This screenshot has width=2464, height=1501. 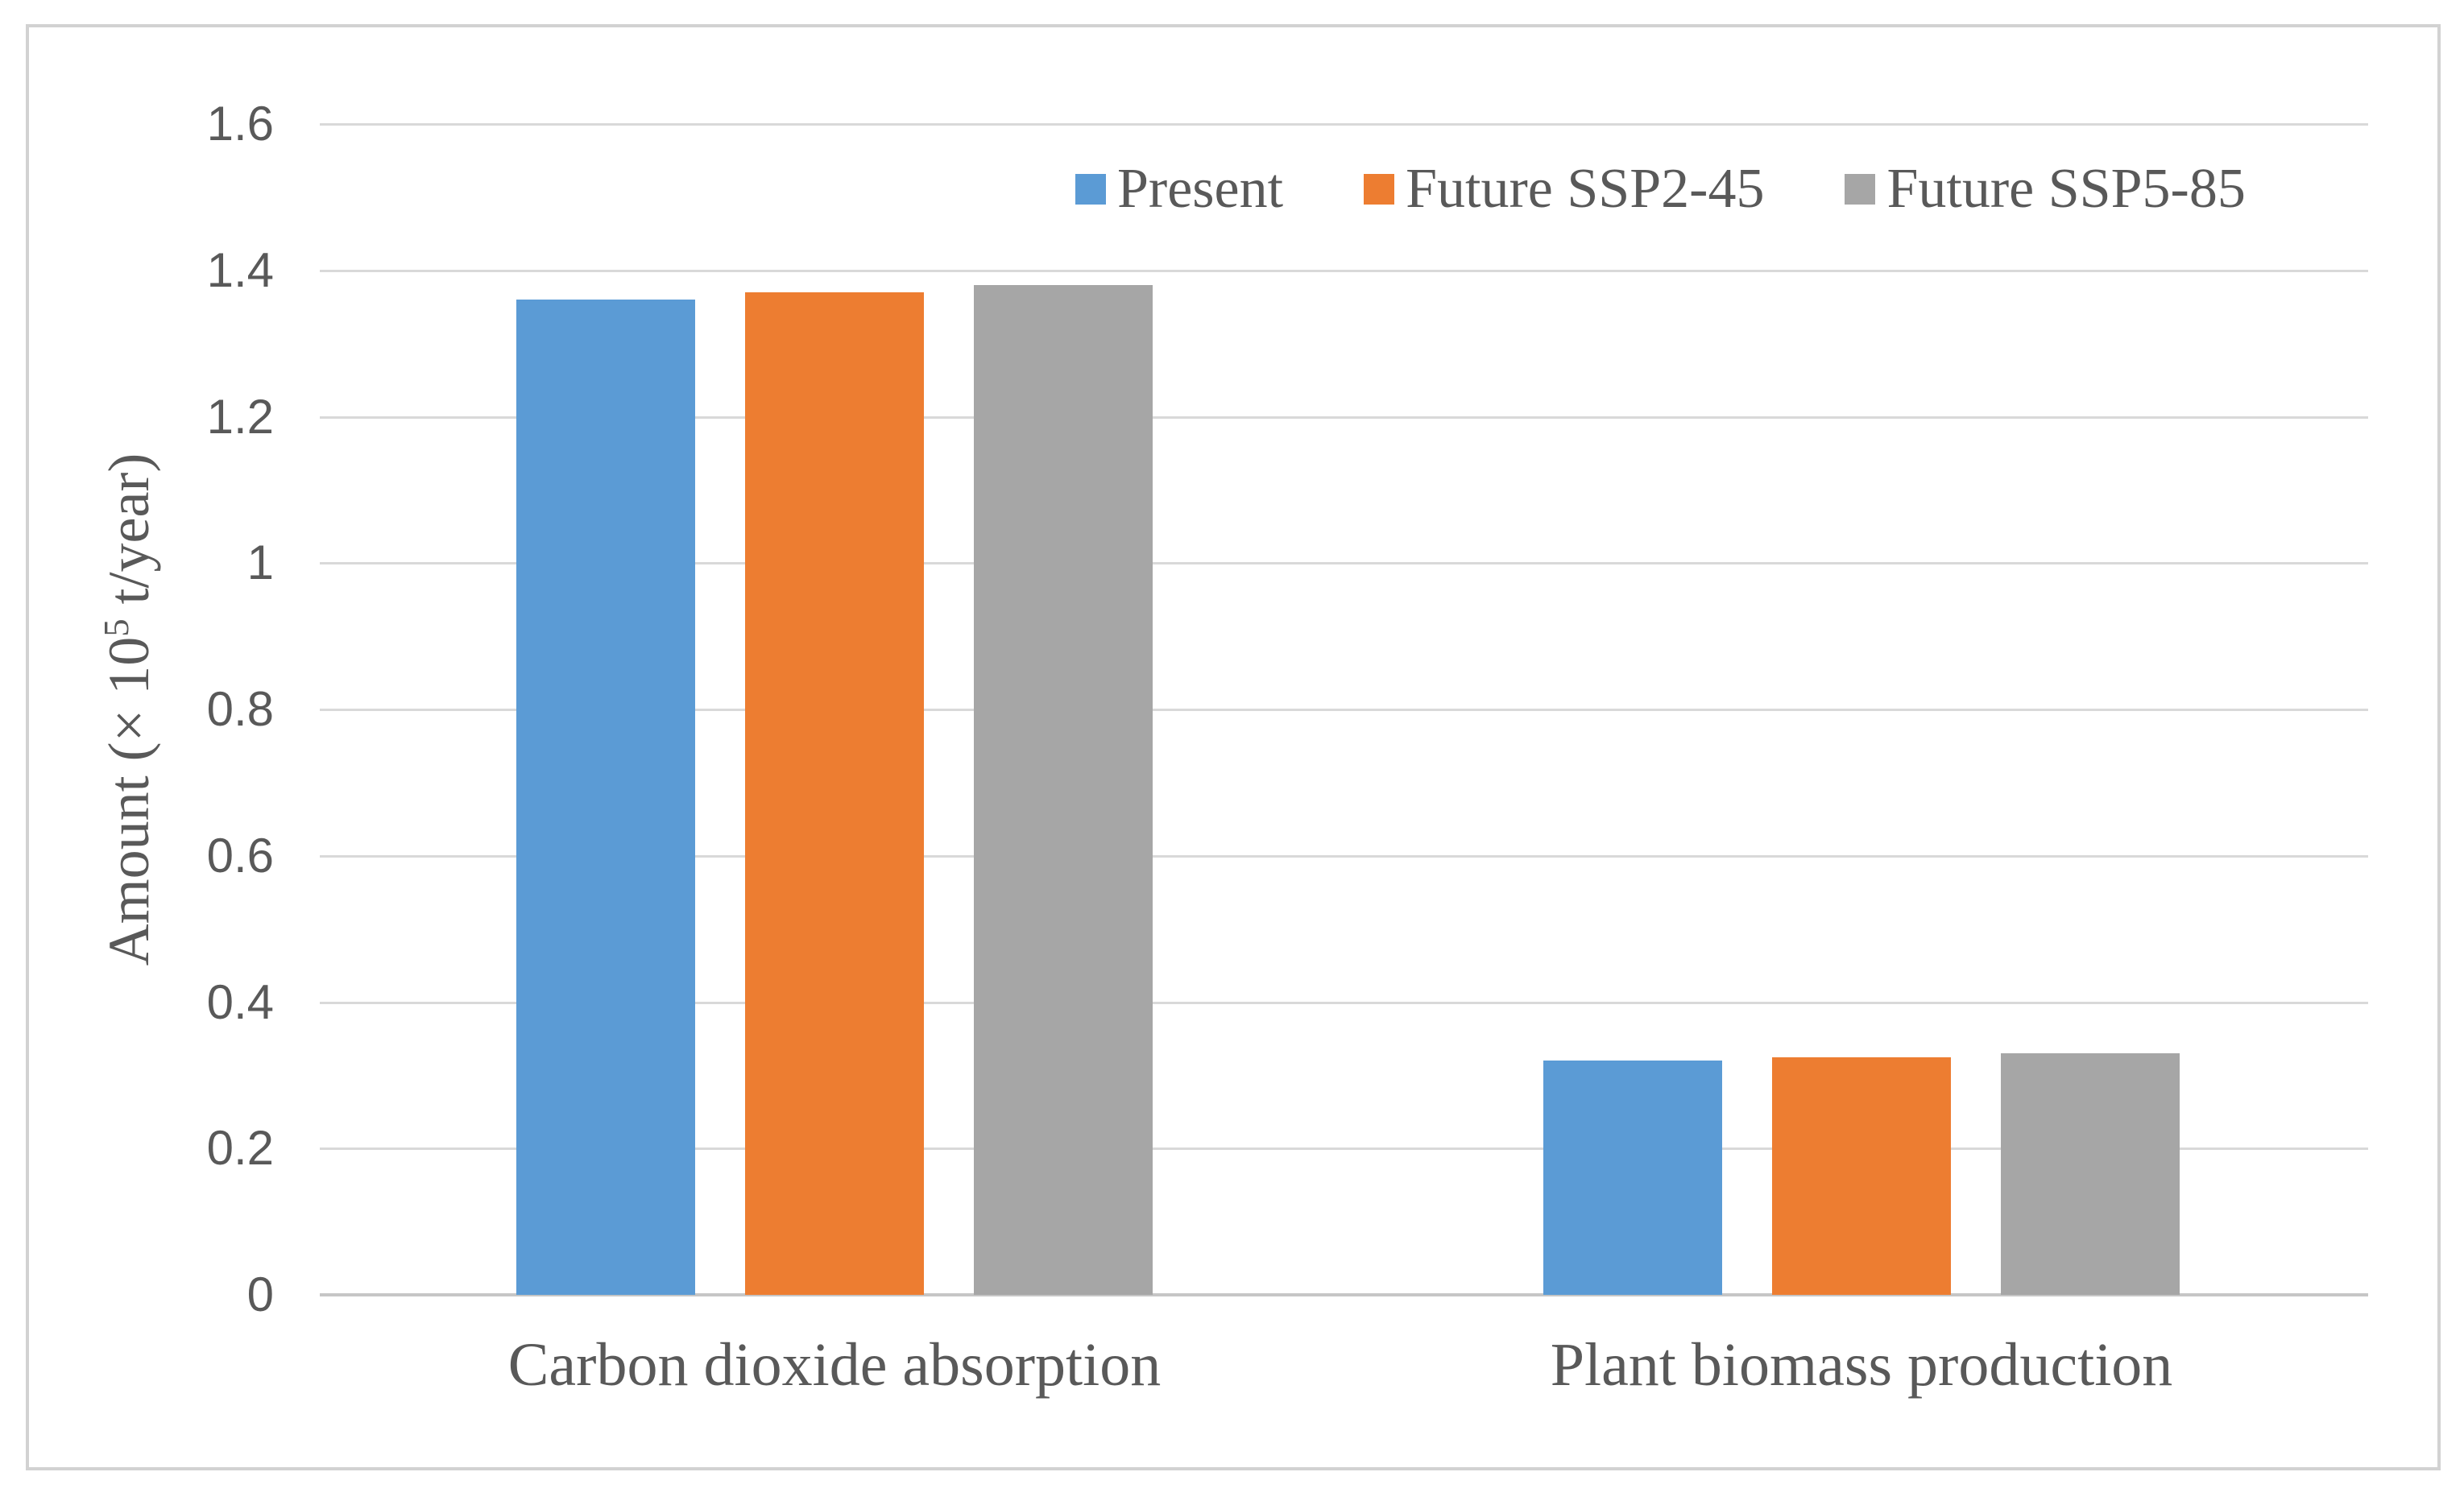 What do you see at coordinates (1861, 1365) in the screenshot?
I see `category-label: Plant biomass production` at bounding box center [1861, 1365].